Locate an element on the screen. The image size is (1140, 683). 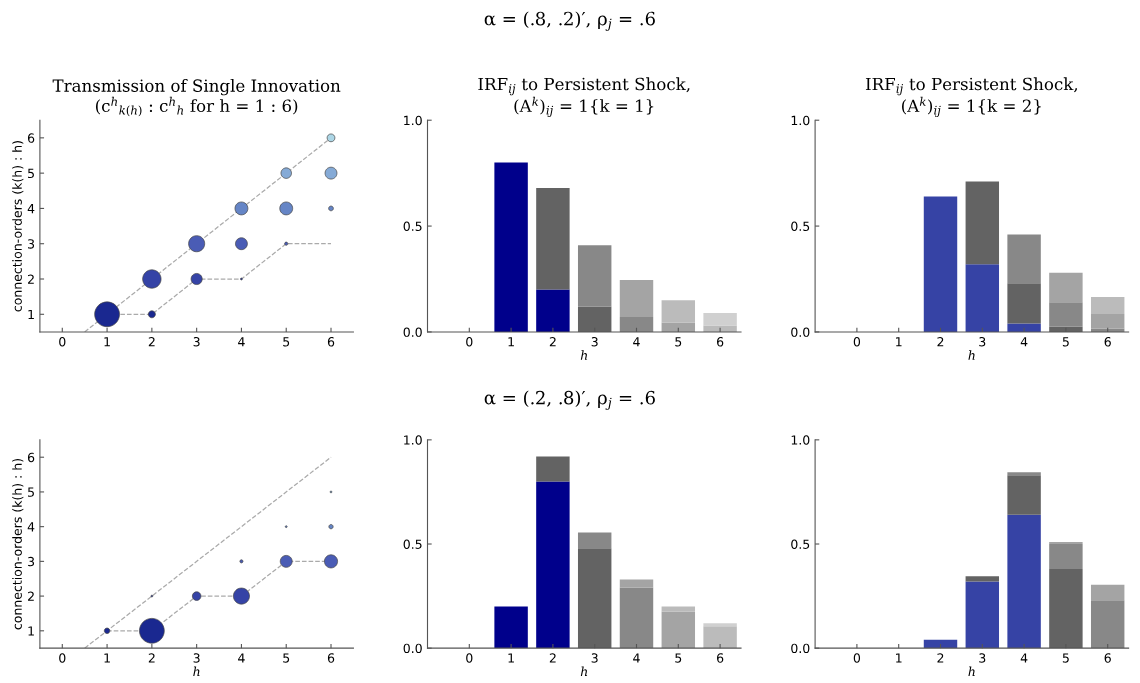
chart-title: IRF$_{ij}$ to Persistent Shock, (A$^{k}$)$_{ij}$ = 1{k = 1} is located at coordinates (584, 97).